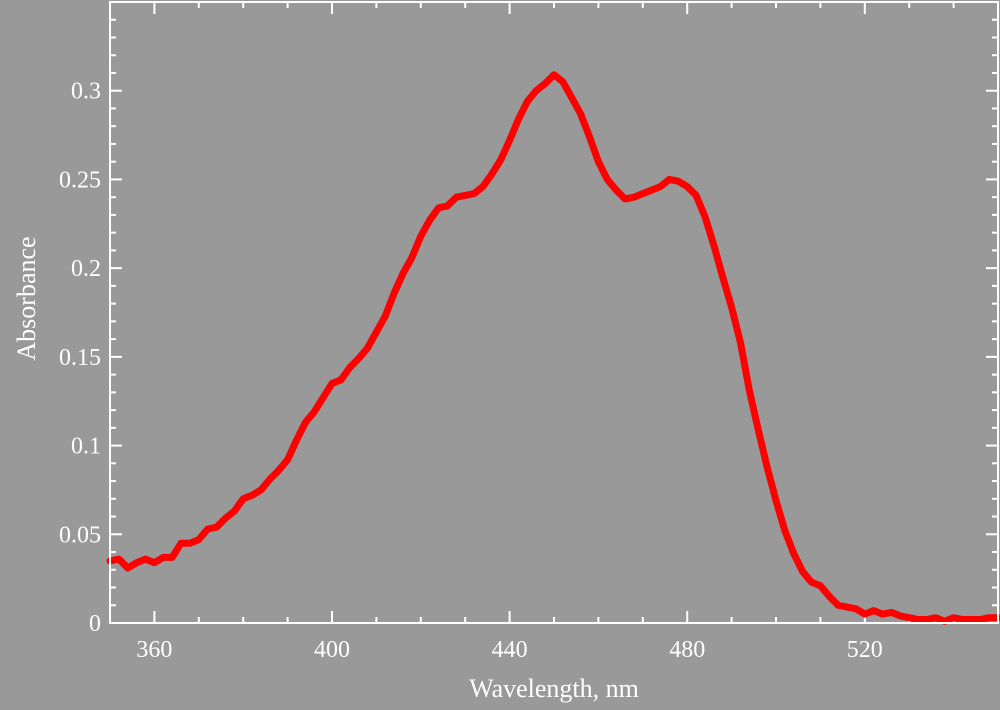  Describe the element at coordinates (80, 535) in the screenshot. I see `y-tick-label: 0.05` at that location.